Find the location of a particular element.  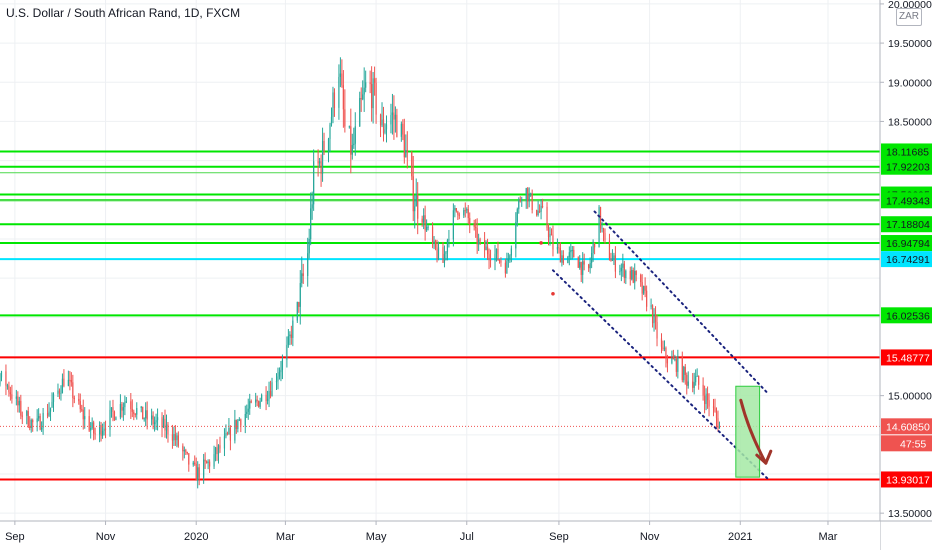

x-tick-label: Nov is located at coordinates (106, 537).